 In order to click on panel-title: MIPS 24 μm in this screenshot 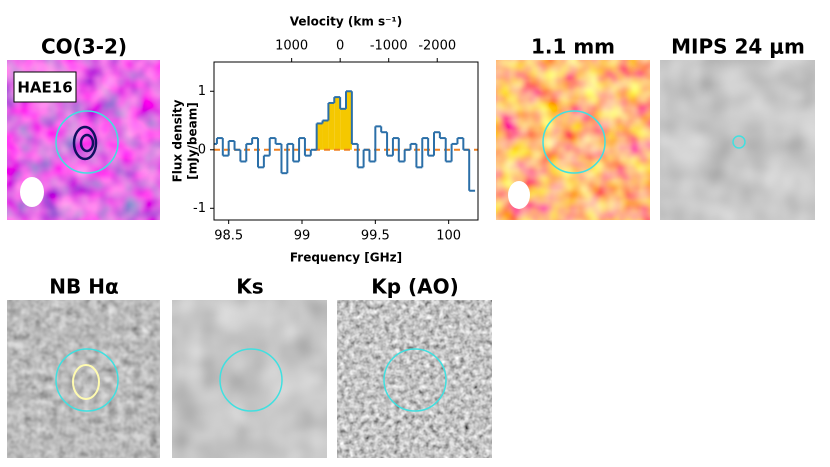, I will do `click(738, 47)`.